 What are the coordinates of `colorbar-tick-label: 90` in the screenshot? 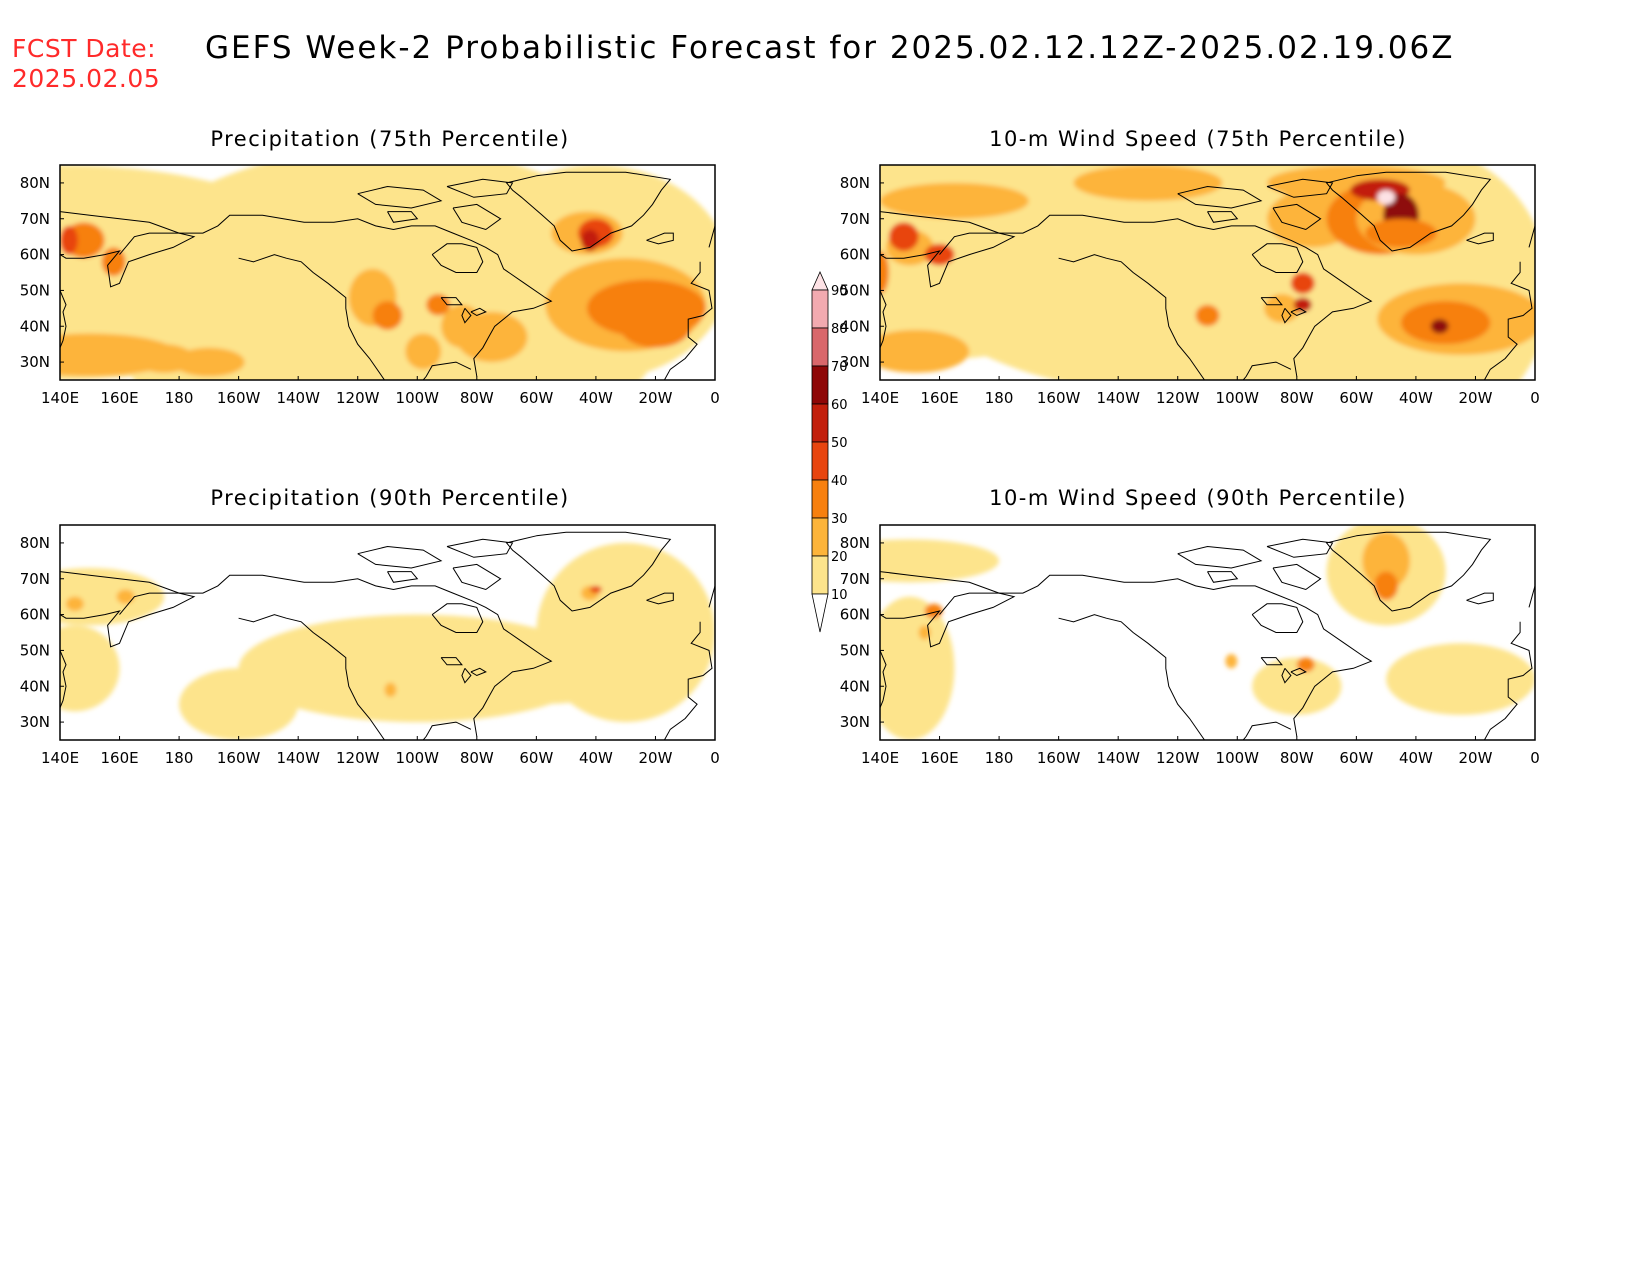 It's located at (839, 291).